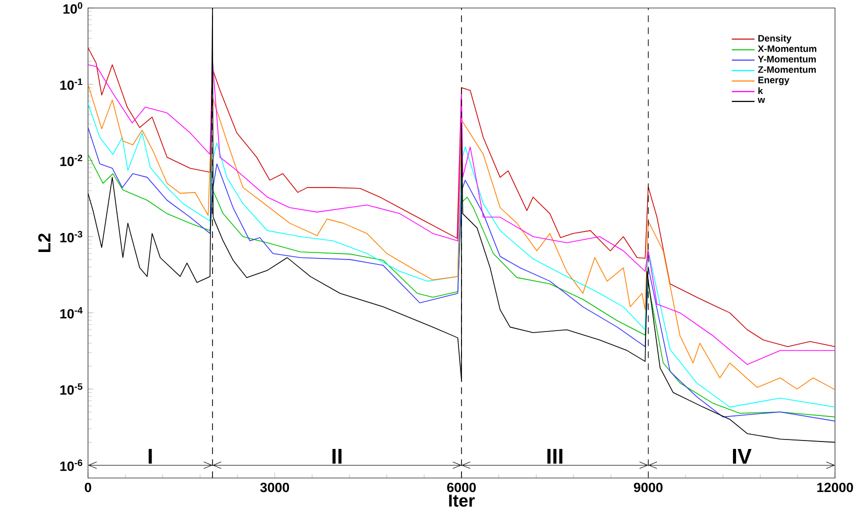  I want to click on y-tick-label: 10$^{0}$, so click(72, 8).